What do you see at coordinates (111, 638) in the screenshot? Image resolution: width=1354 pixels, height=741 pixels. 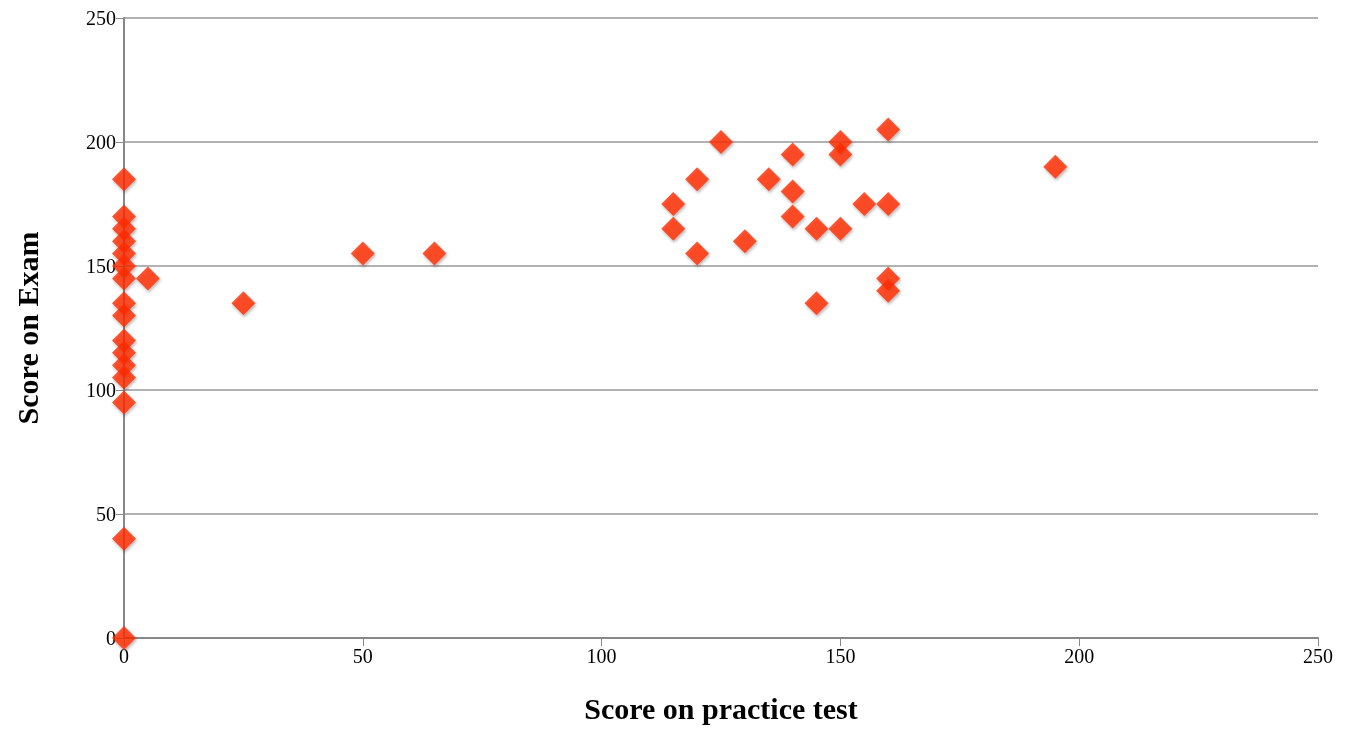 I see `y-tick-label: 0` at bounding box center [111, 638].